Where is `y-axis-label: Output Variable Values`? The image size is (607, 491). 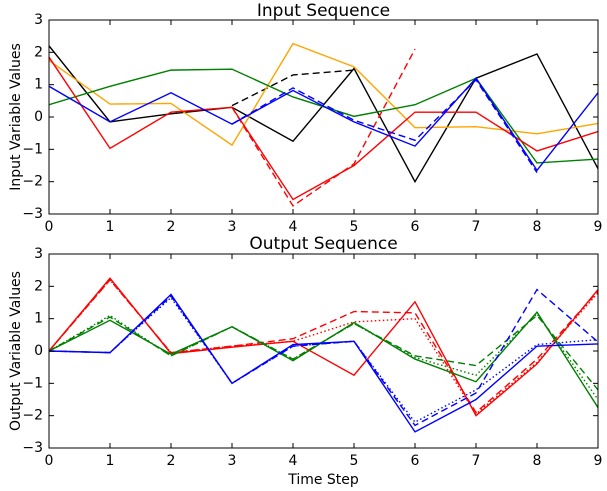 y-axis-label: Output Variable Values is located at coordinates (16, 351).